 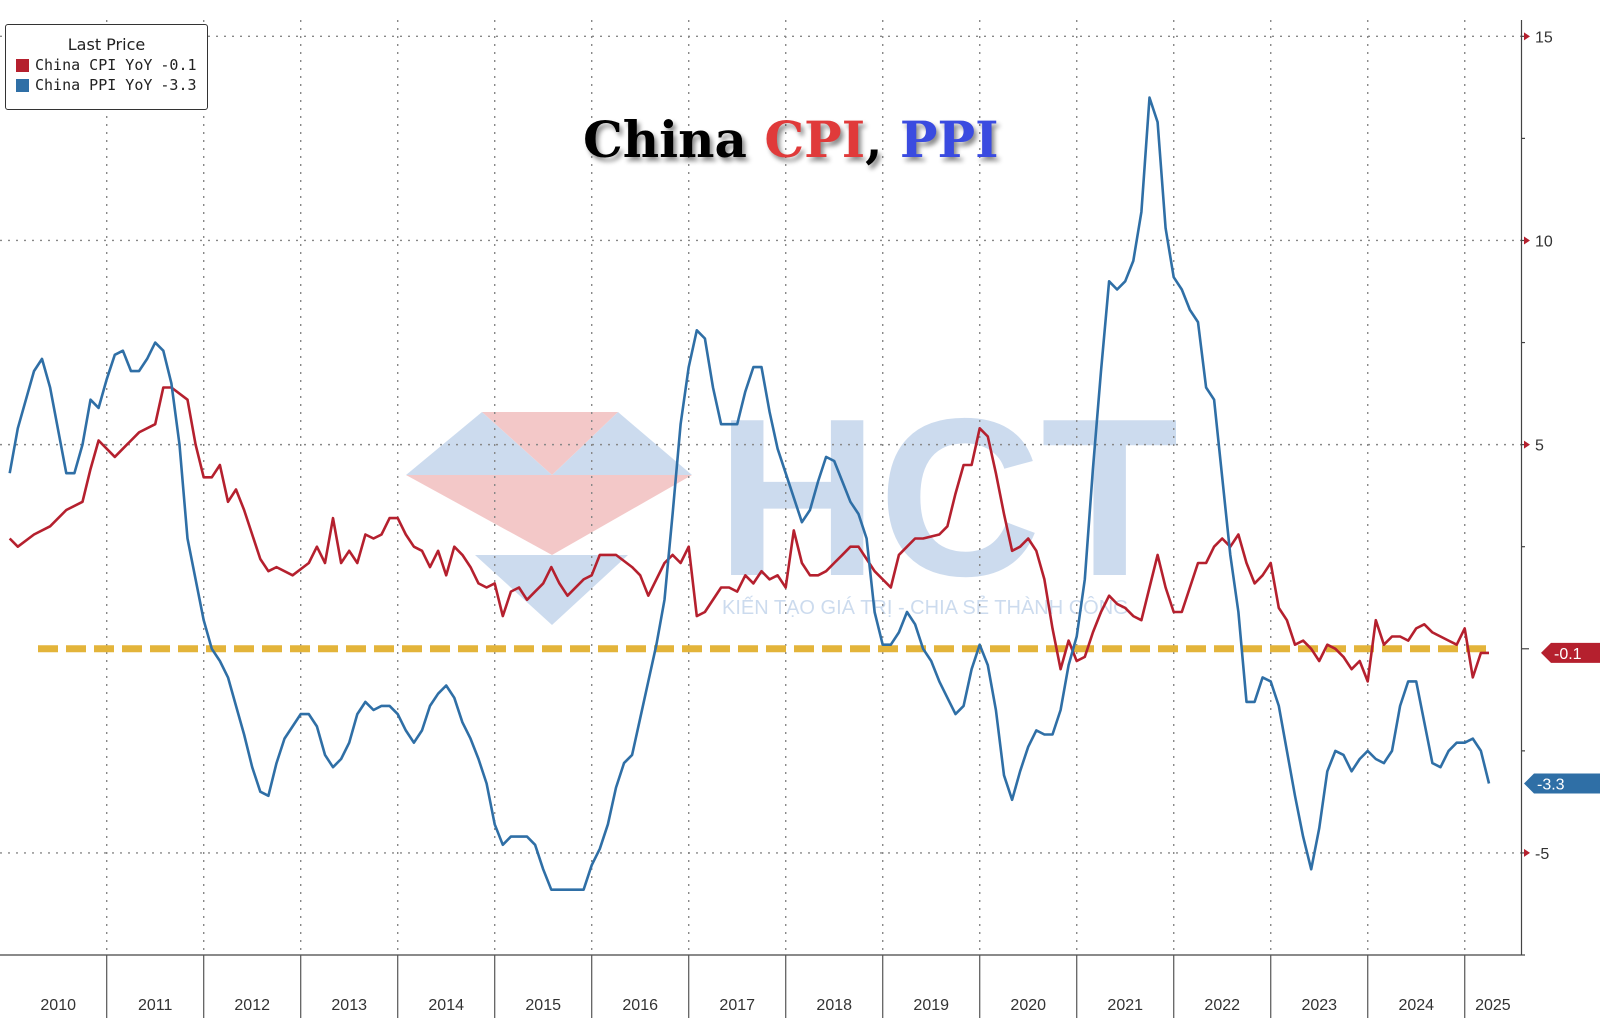 I want to click on x-tick-label: 2016, so click(x=640, y=1005).